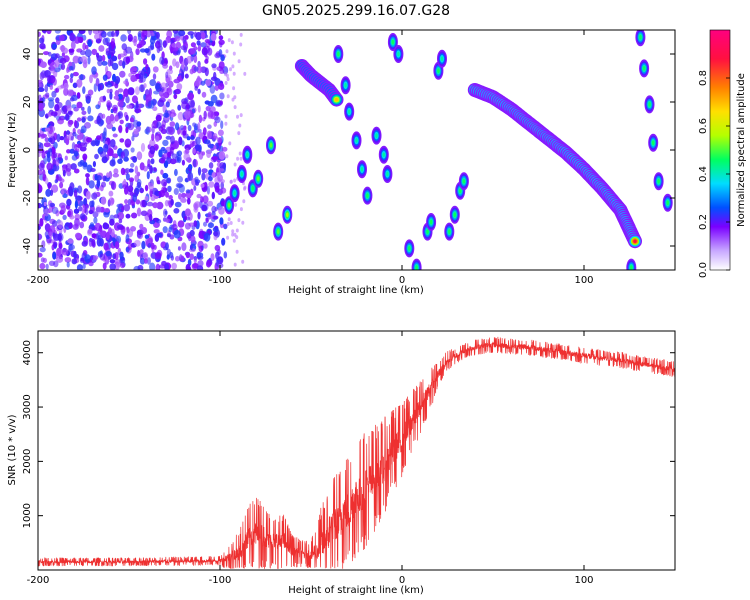  Describe the element at coordinates (356, 590) in the screenshot. I see `snr-x-axis-title: Height of straight line (km)` at that location.